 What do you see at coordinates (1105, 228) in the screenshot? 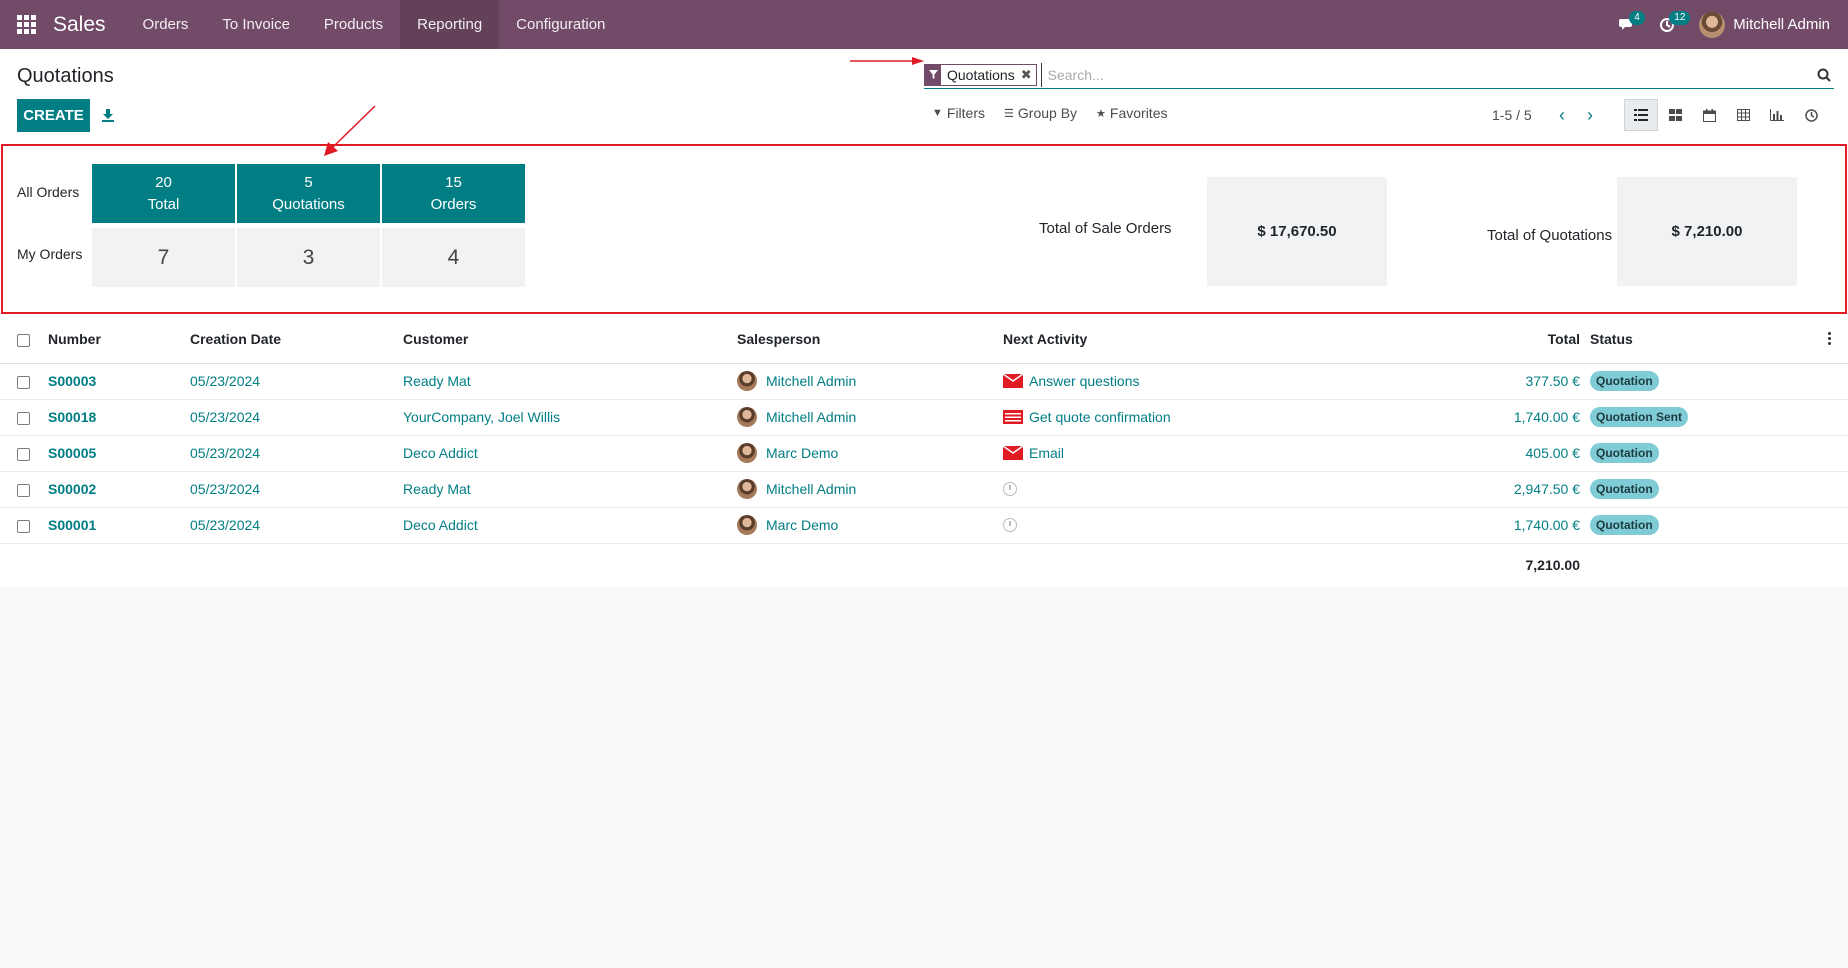
I see `total-sale-orders-label: Total of Sale Orders` at bounding box center [1105, 228].